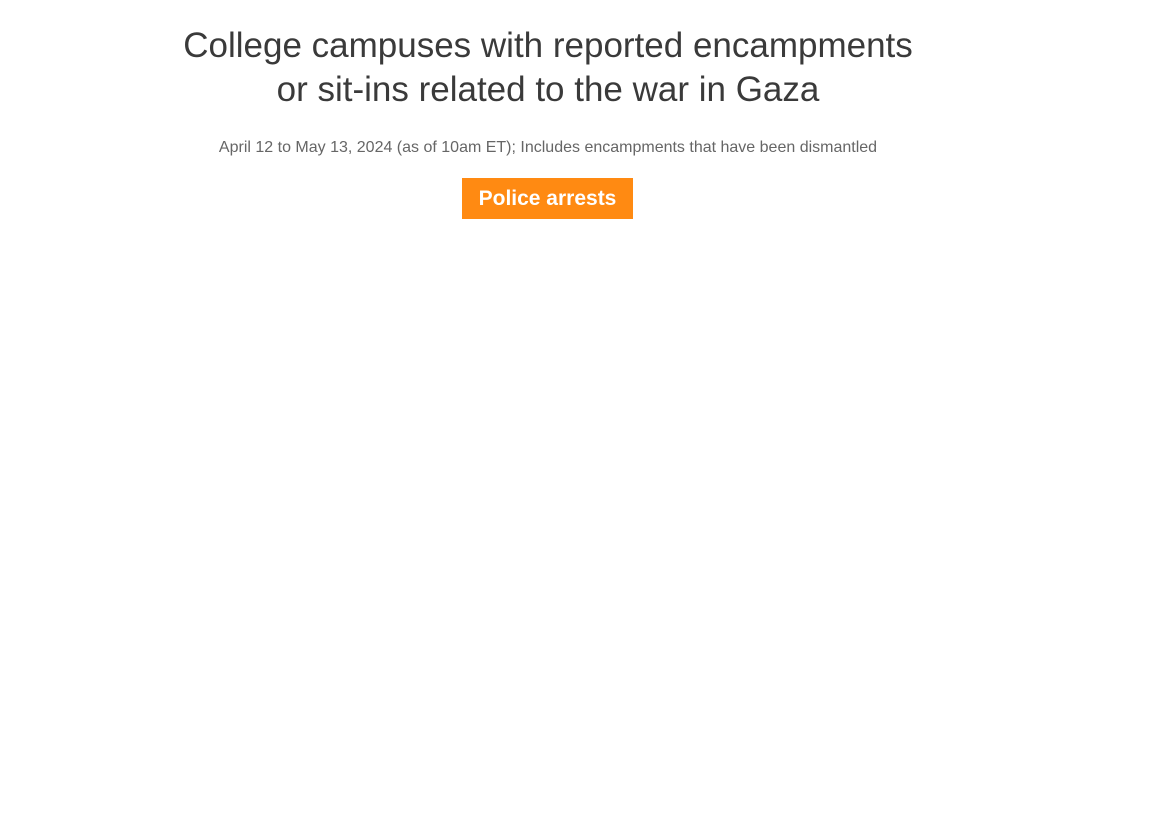 The image size is (1176, 836). What do you see at coordinates (548, 89) in the screenshot?
I see `title-line-2: or sit-ins related to the war in Gaza` at bounding box center [548, 89].